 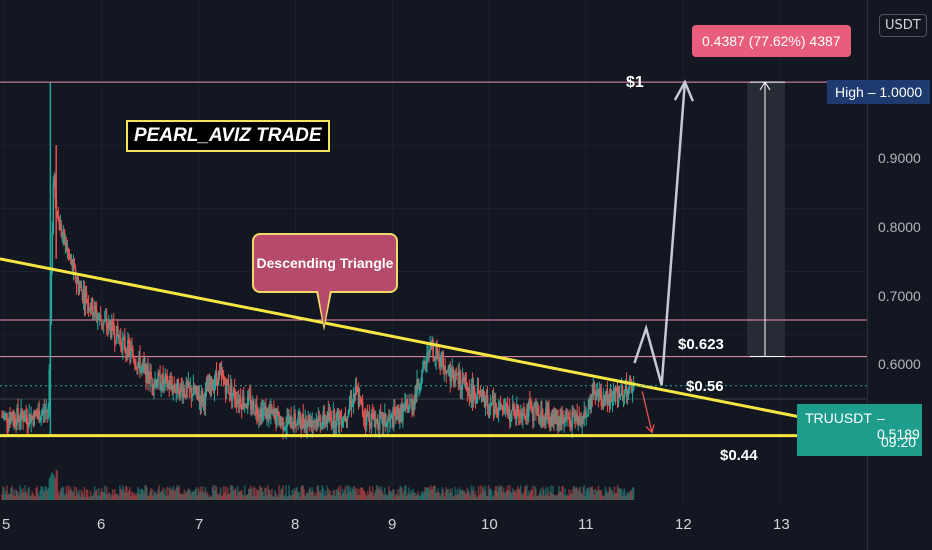 What do you see at coordinates (771, 41) in the screenshot?
I see `measure-label: 0.4387 (77.62%) 4387` at bounding box center [771, 41].